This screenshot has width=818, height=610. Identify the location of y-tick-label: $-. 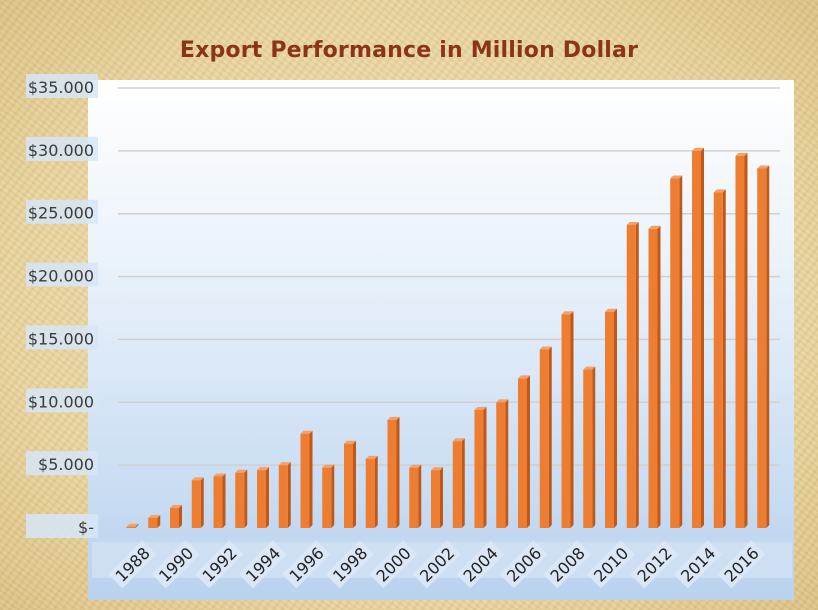
(86, 527).